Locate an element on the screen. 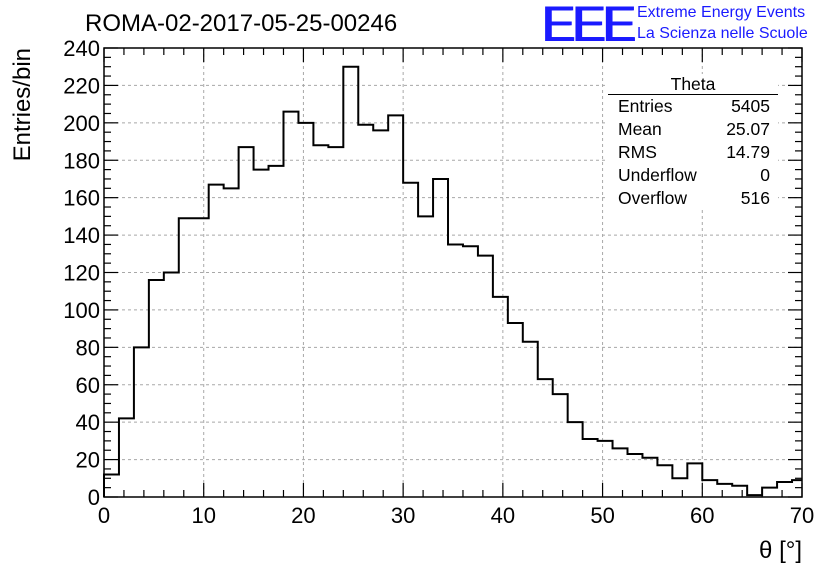 Image resolution: width=836 pixels, height=572 pixels. y-tick-label: 80 is located at coordinates (88, 347).